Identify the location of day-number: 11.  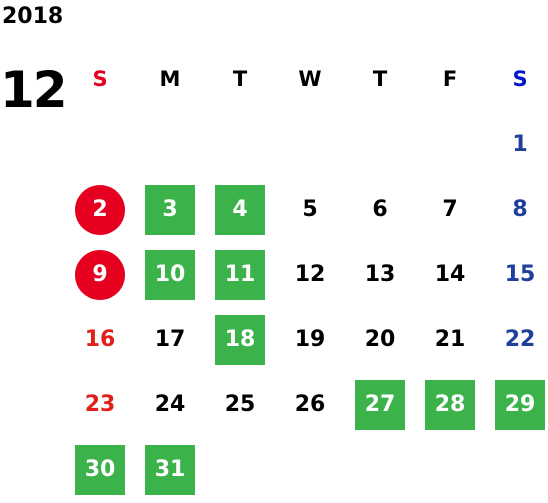
(240, 274).